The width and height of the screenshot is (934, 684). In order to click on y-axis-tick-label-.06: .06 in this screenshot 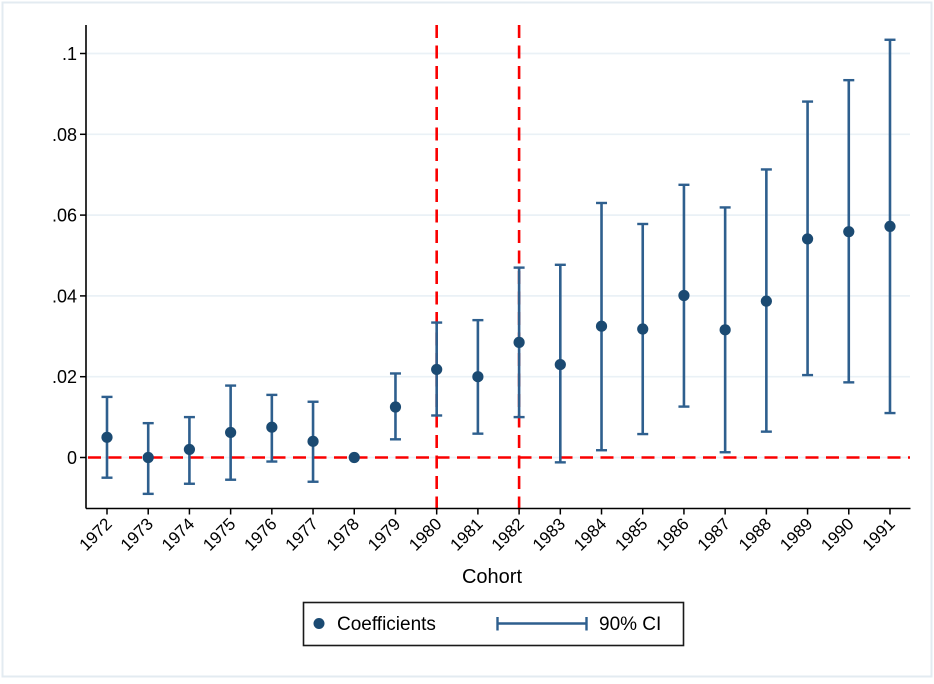, I will do `click(64, 216)`.